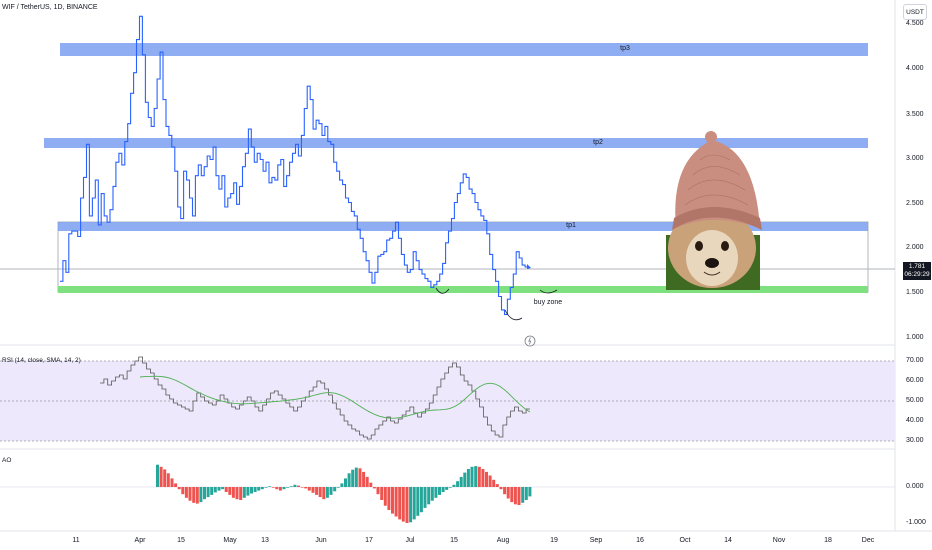 The width and height of the screenshot is (932, 550). What do you see at coordinates (571, 225) in the screenshot?
I see `tp1-label: tp1` at bounding box center [571, 225].